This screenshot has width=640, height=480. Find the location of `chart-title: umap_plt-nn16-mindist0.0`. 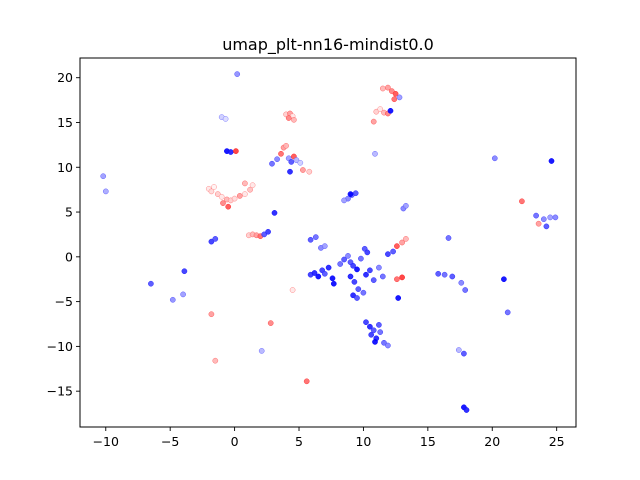

chart-title: umap_plt-nn16-mindist0.0 is located at coordinates (328, 45).